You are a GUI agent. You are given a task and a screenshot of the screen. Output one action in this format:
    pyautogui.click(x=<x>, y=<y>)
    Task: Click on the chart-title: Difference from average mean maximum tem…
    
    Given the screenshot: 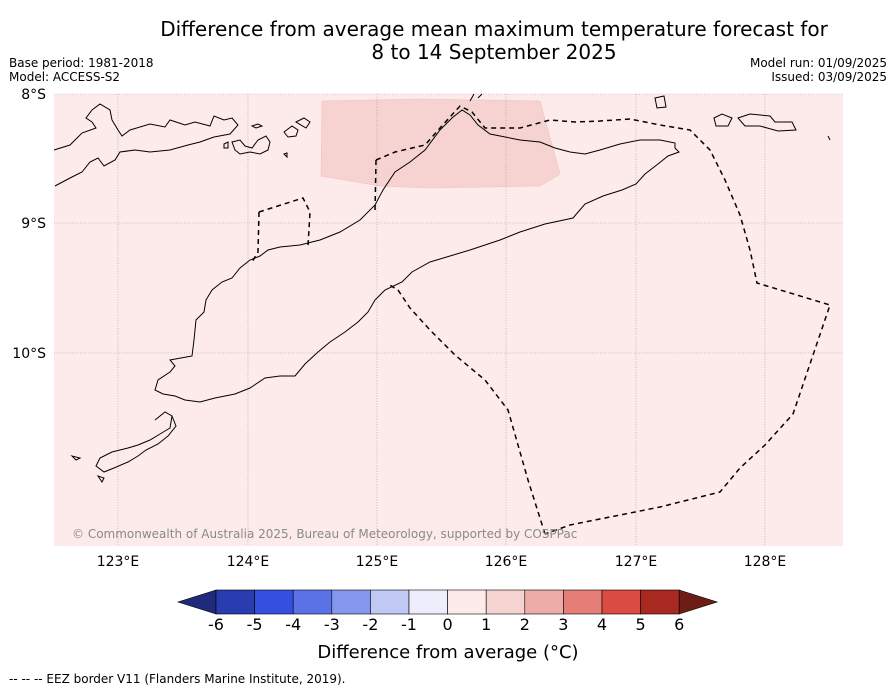 What is the action you would take?
    pyautogui.click(x=494, y=40)
    